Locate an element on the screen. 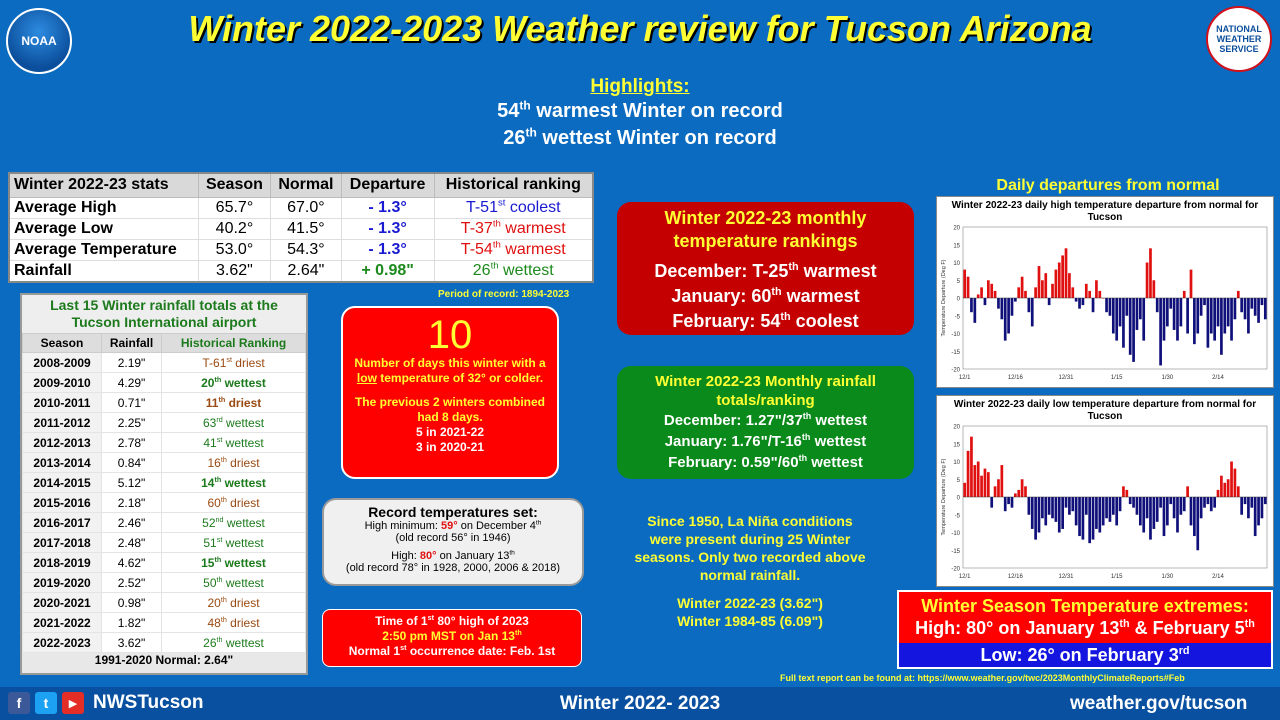 The width and height of the screenshot is (1280, 720). rainfall-row: 2013-2014 0.84" 16th driest is located at coordinates (163, 462).